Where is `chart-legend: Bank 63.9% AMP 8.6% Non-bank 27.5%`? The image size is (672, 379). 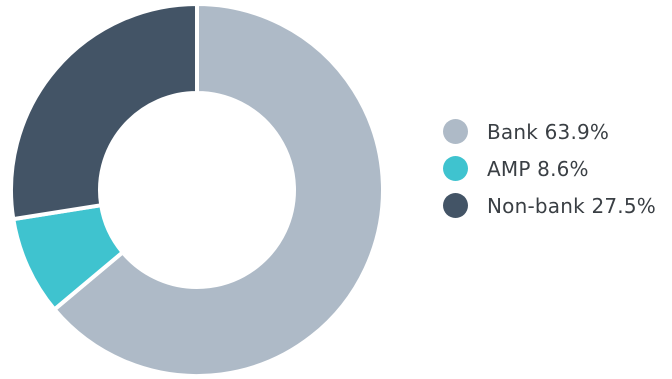 chart-legend: Bank 63.9% AMP 8.6% Non-bank 27.5% is located at coordinates (557, 168).